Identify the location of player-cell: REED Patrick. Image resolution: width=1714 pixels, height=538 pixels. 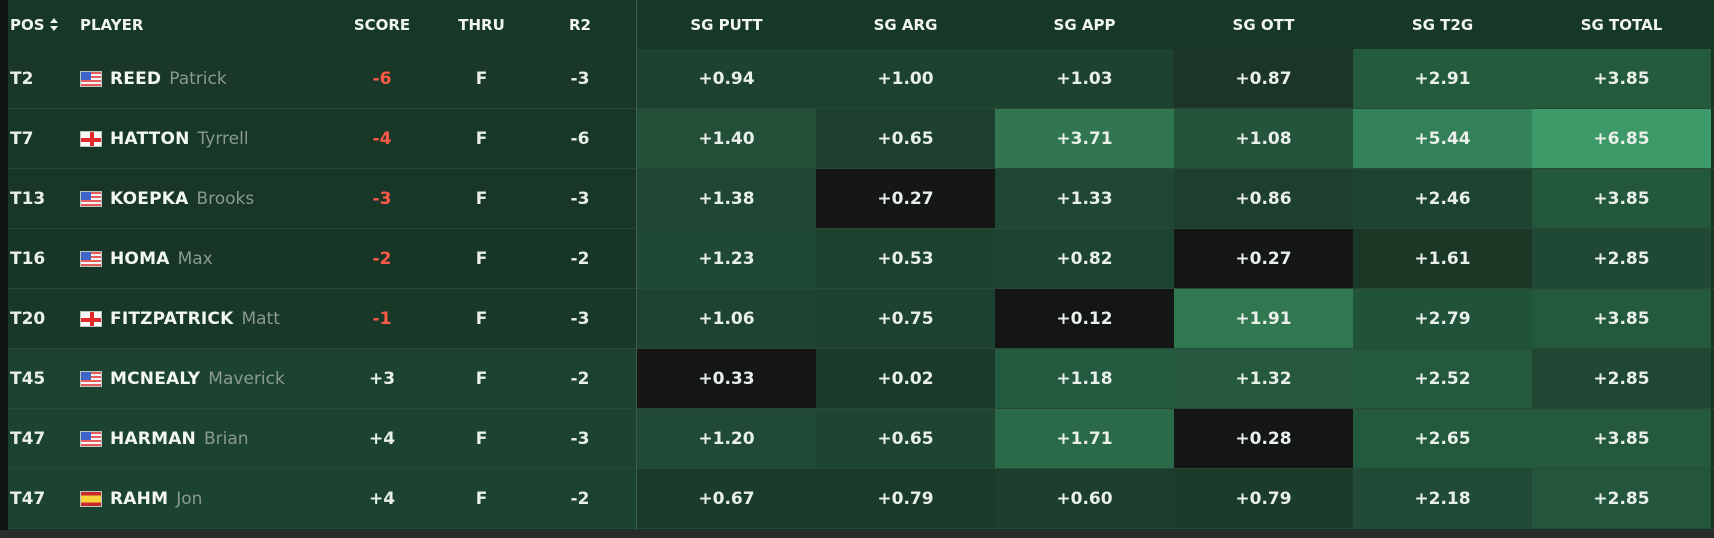
(206, 79).